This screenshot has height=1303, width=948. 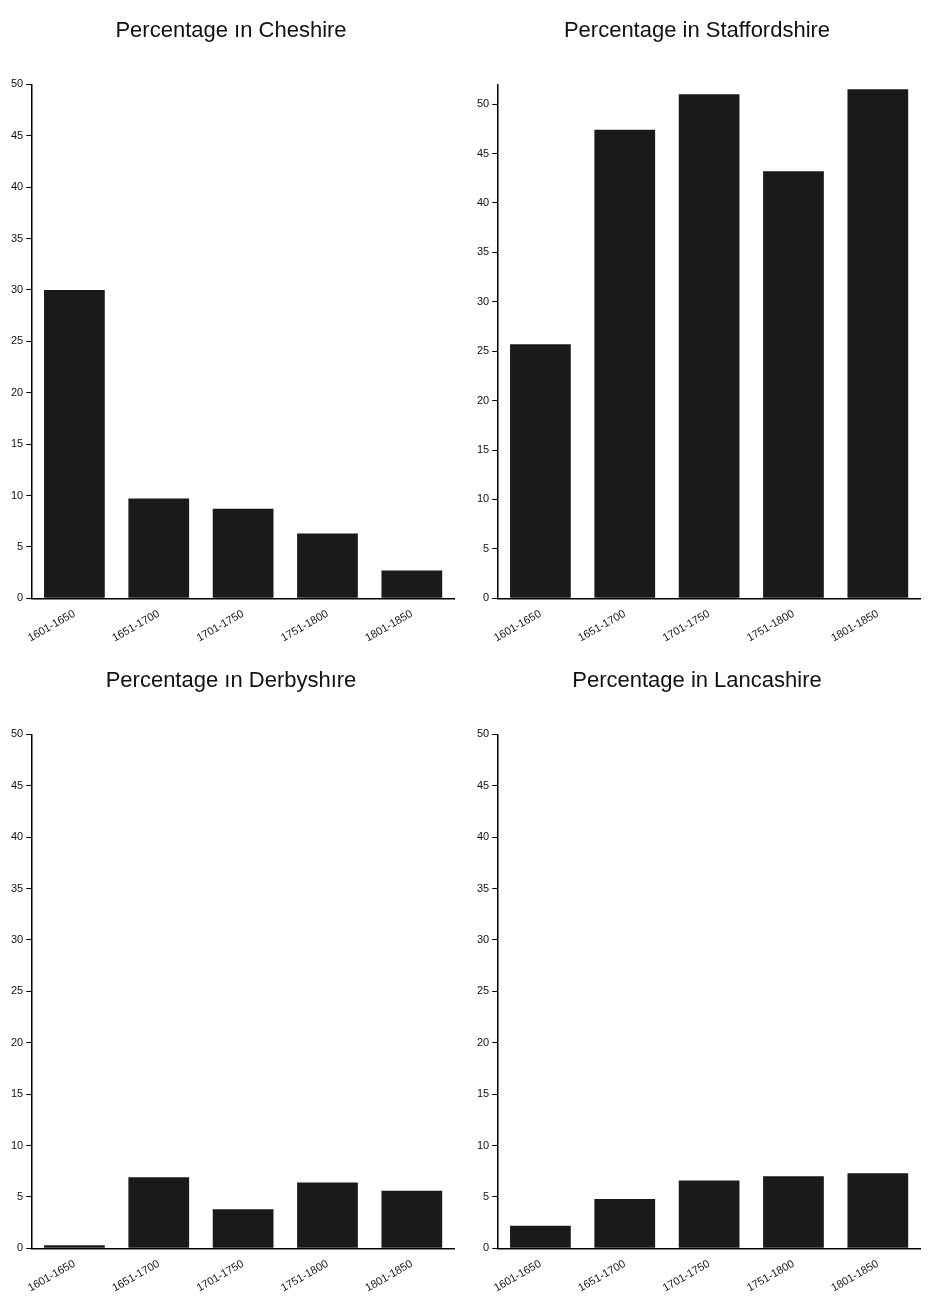 I want to click on chart-title: Percentage in Lancashire, so click(x=697, y=680).